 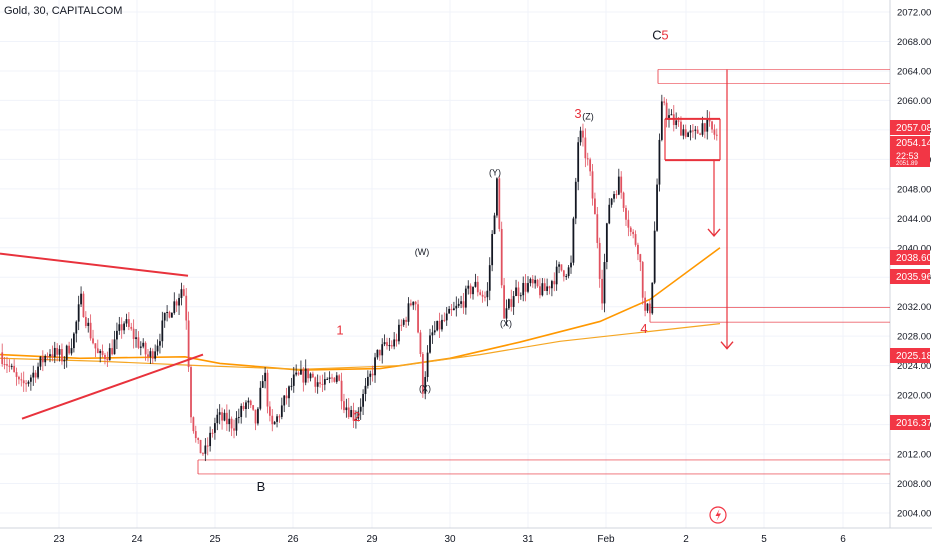 I want to click on trendline, so click(x=94, y=264).